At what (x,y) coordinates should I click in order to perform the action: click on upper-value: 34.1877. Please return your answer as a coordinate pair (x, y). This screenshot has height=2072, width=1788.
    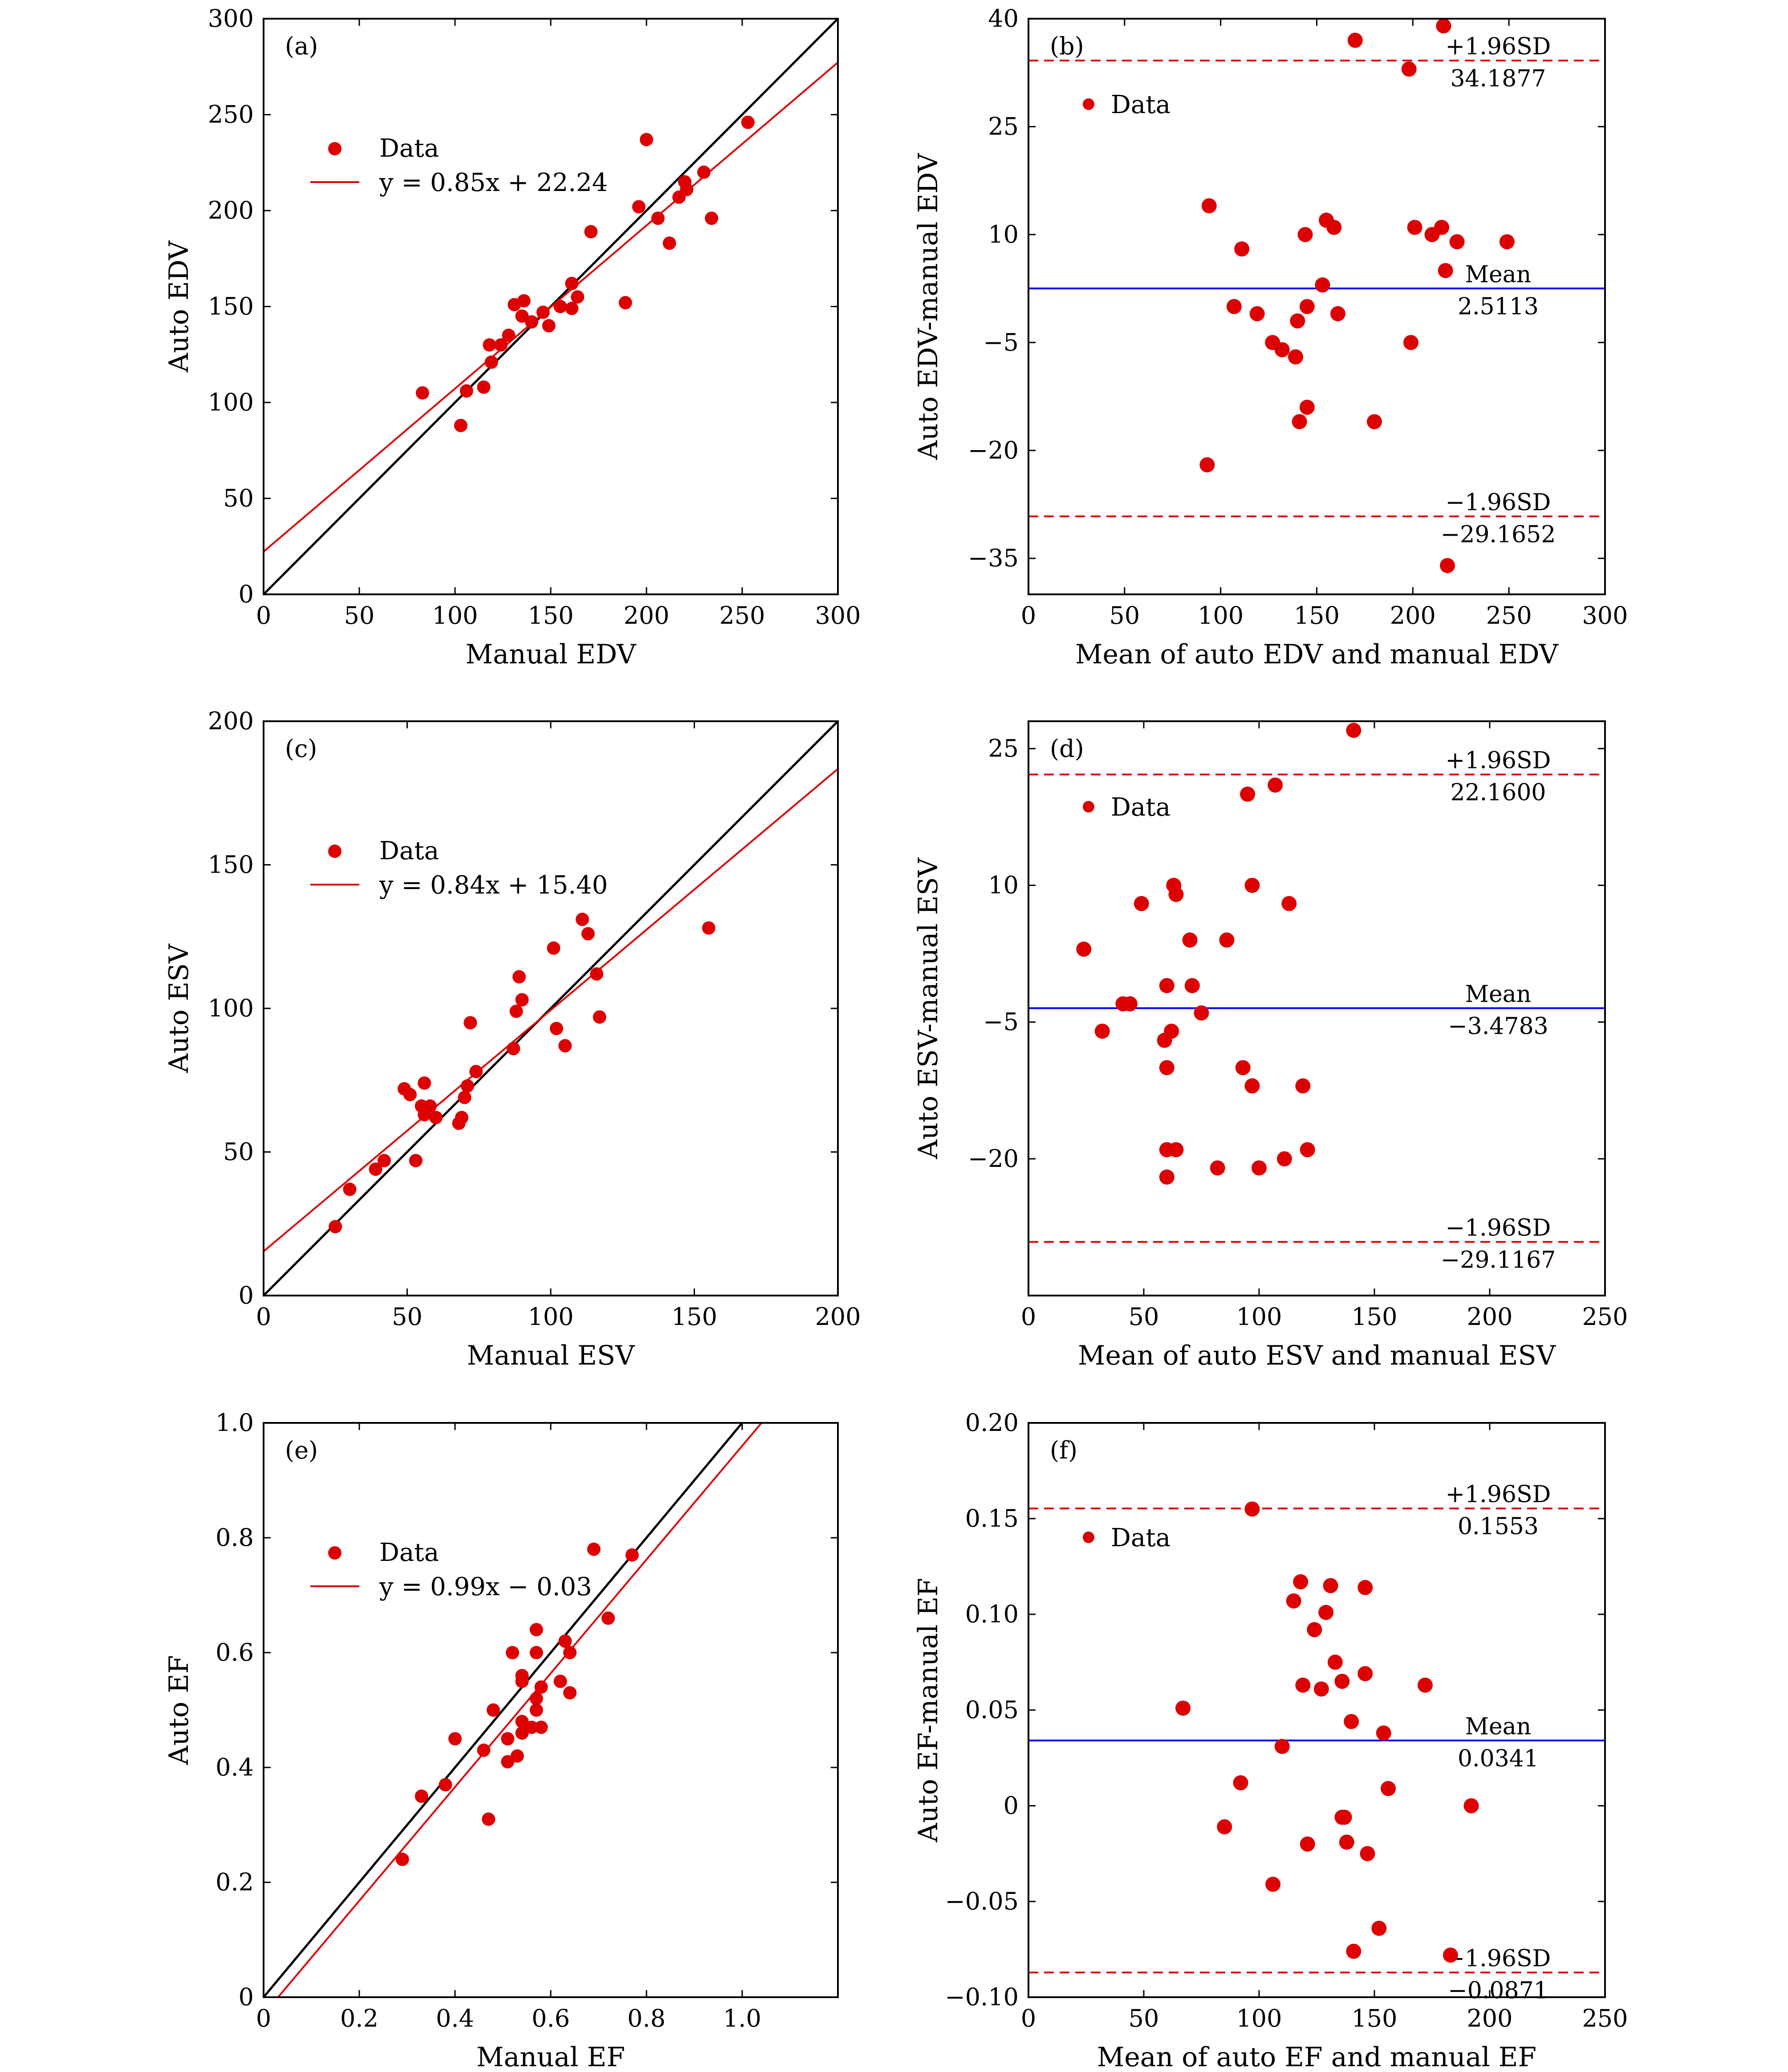
    Looking at the image, I should click on (1498, 78).